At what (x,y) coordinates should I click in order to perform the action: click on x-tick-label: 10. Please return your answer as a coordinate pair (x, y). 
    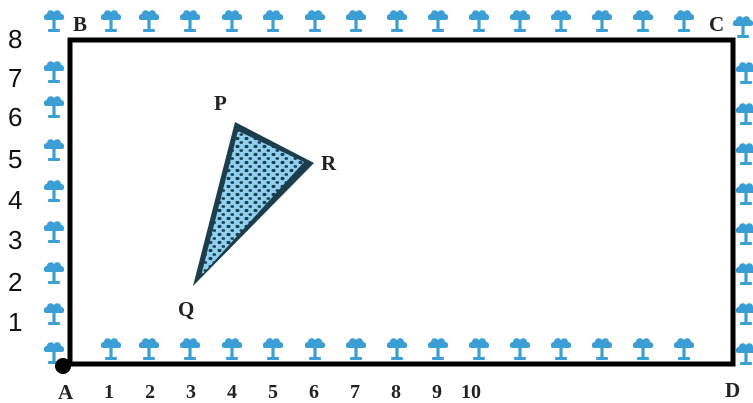
    Looking at the image, I should click on (471, 392).